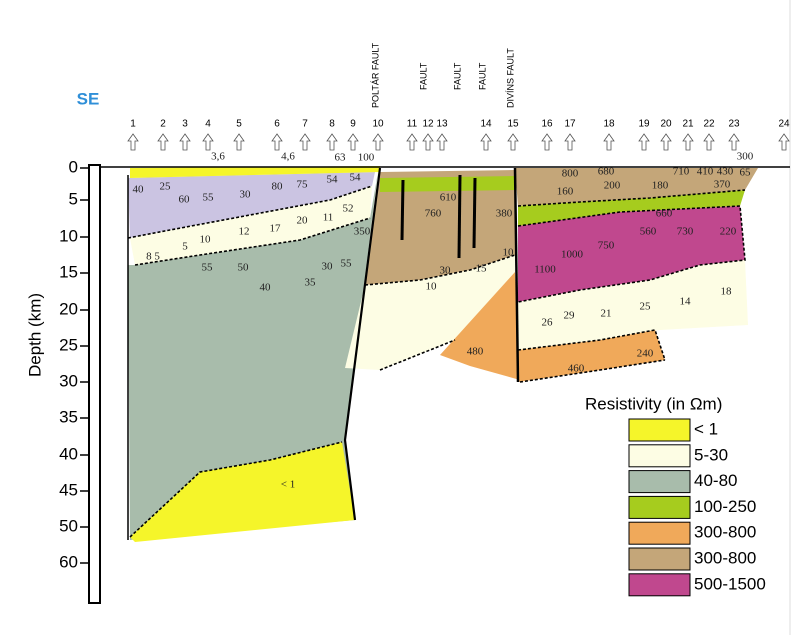 The width and height of the screenshot is (794, 635). What do you see at coordinates (734, 124) in the screenshot?
I see `station-number: 23` at bounding box center [734, 124].